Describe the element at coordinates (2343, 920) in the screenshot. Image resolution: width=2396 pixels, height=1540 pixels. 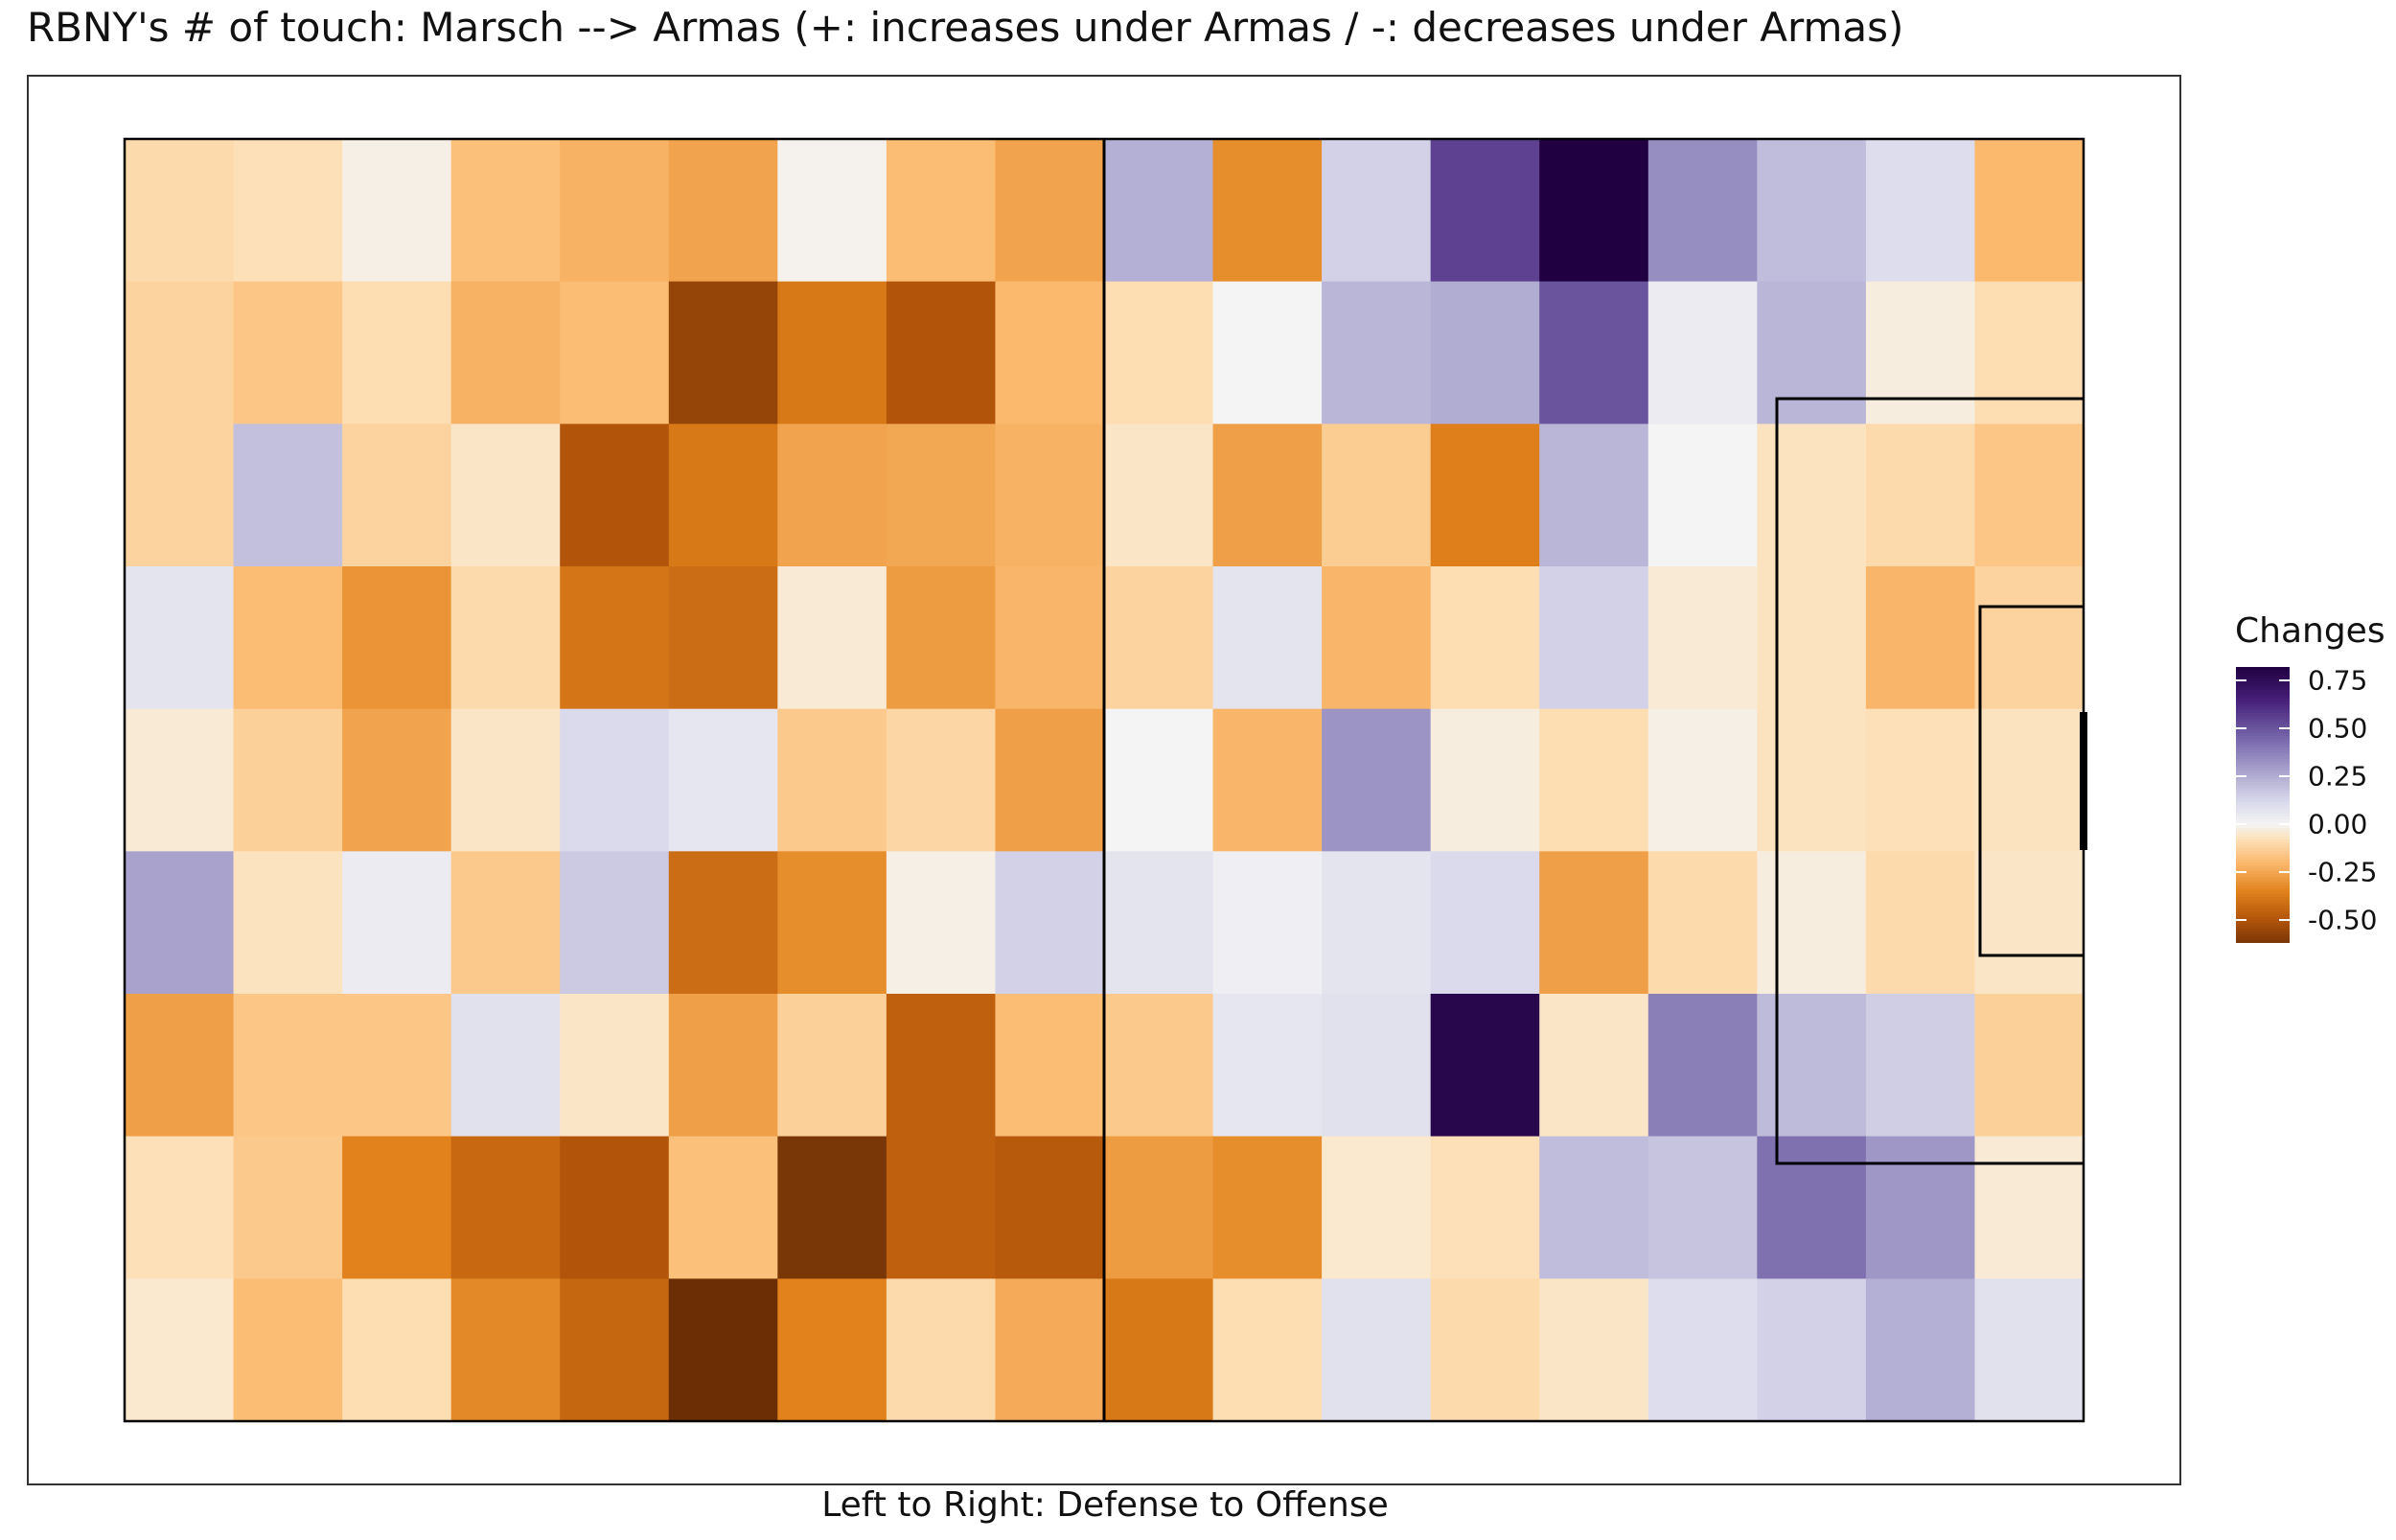
I see `legend-tick-label: -0.50` at that location.